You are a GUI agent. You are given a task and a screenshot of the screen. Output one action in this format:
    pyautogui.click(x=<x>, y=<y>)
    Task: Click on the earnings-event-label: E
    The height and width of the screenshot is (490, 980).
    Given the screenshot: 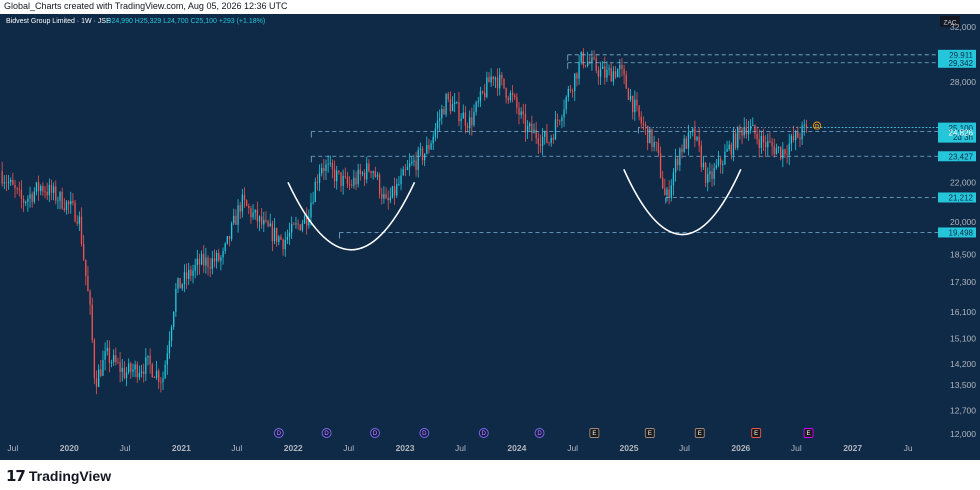 What is the action you would take?
    pyautogui.click(x=809, y=434)
    